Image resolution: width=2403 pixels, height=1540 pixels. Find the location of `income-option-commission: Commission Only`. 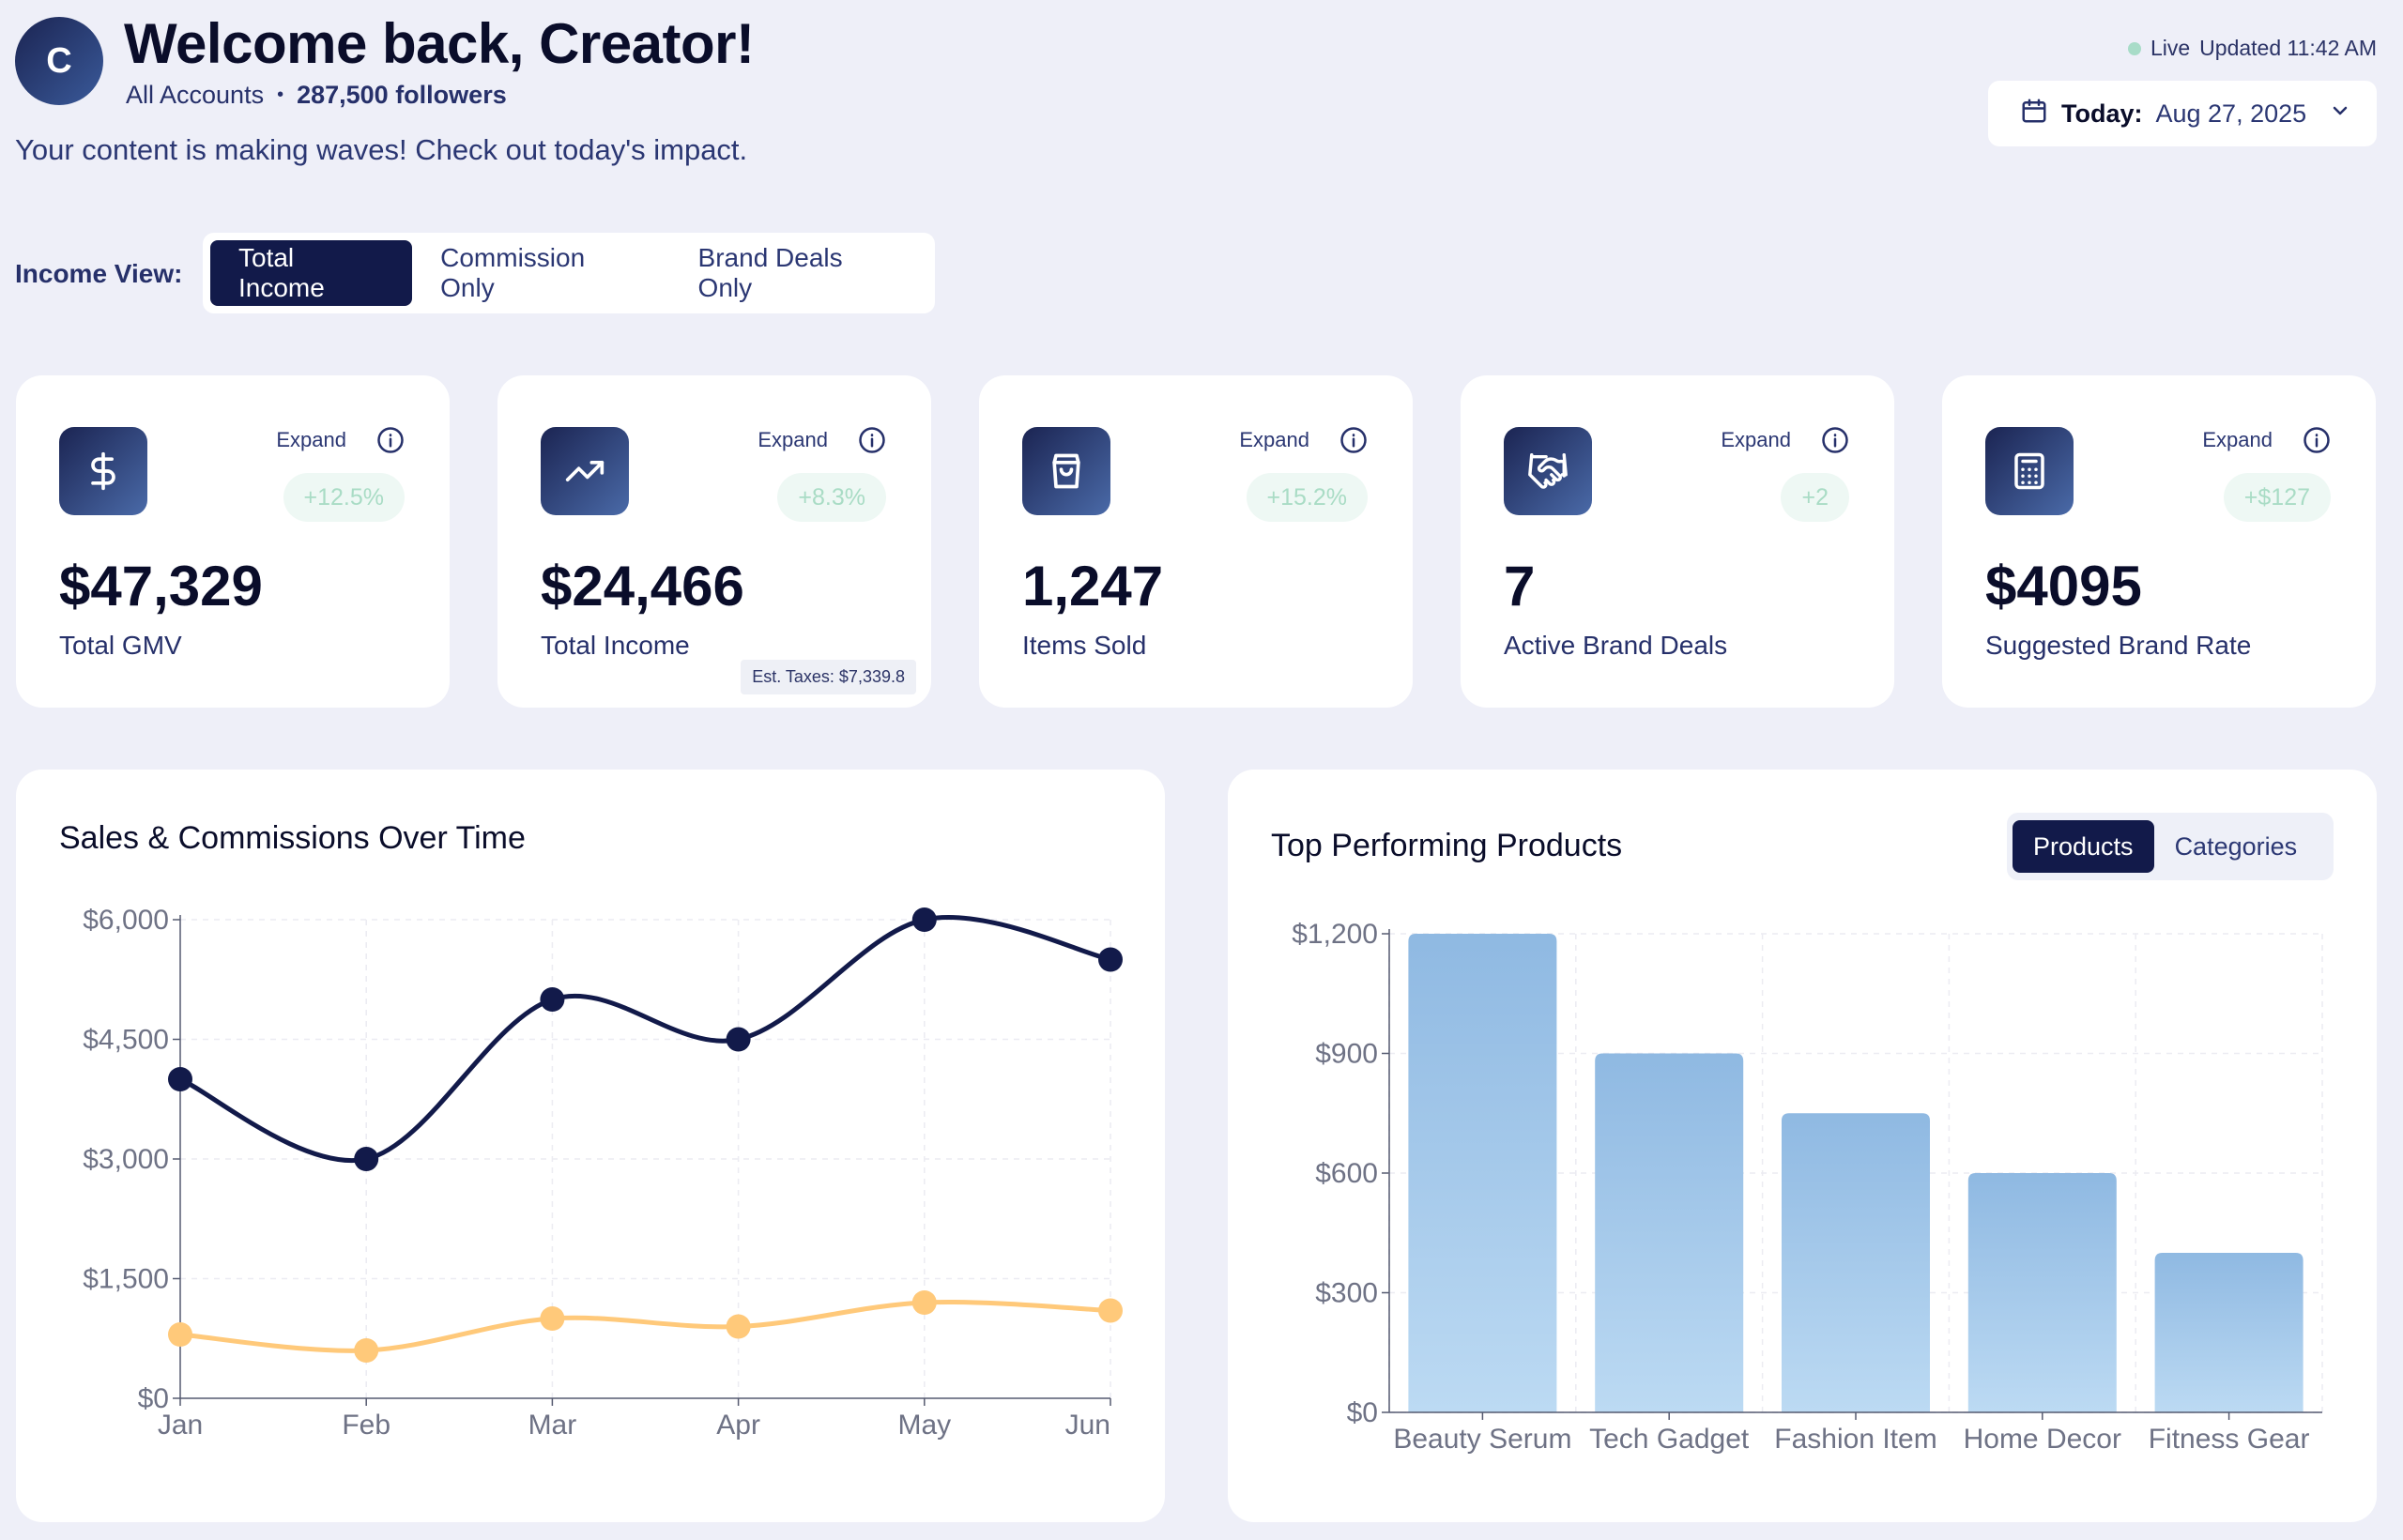

income-option-commission: Commission Only is located at coordinates (513, 272).